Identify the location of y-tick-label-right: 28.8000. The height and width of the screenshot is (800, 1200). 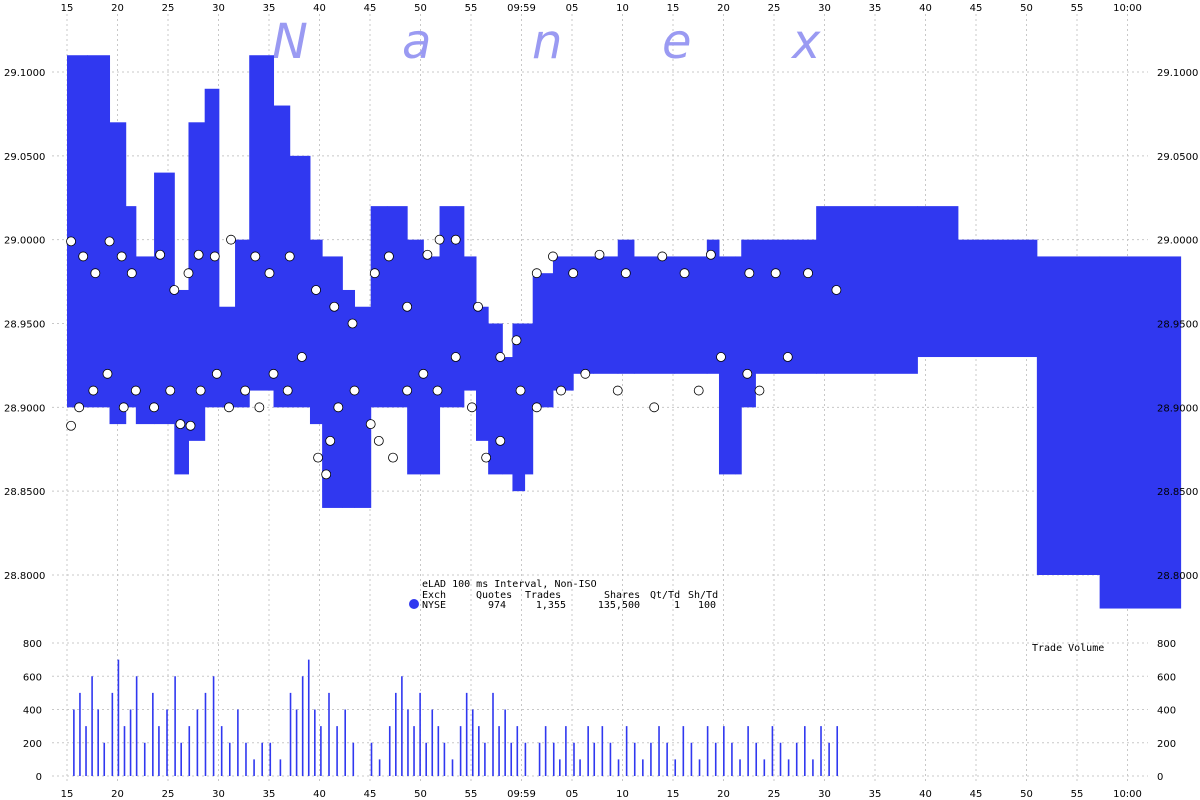
(1177, 576).